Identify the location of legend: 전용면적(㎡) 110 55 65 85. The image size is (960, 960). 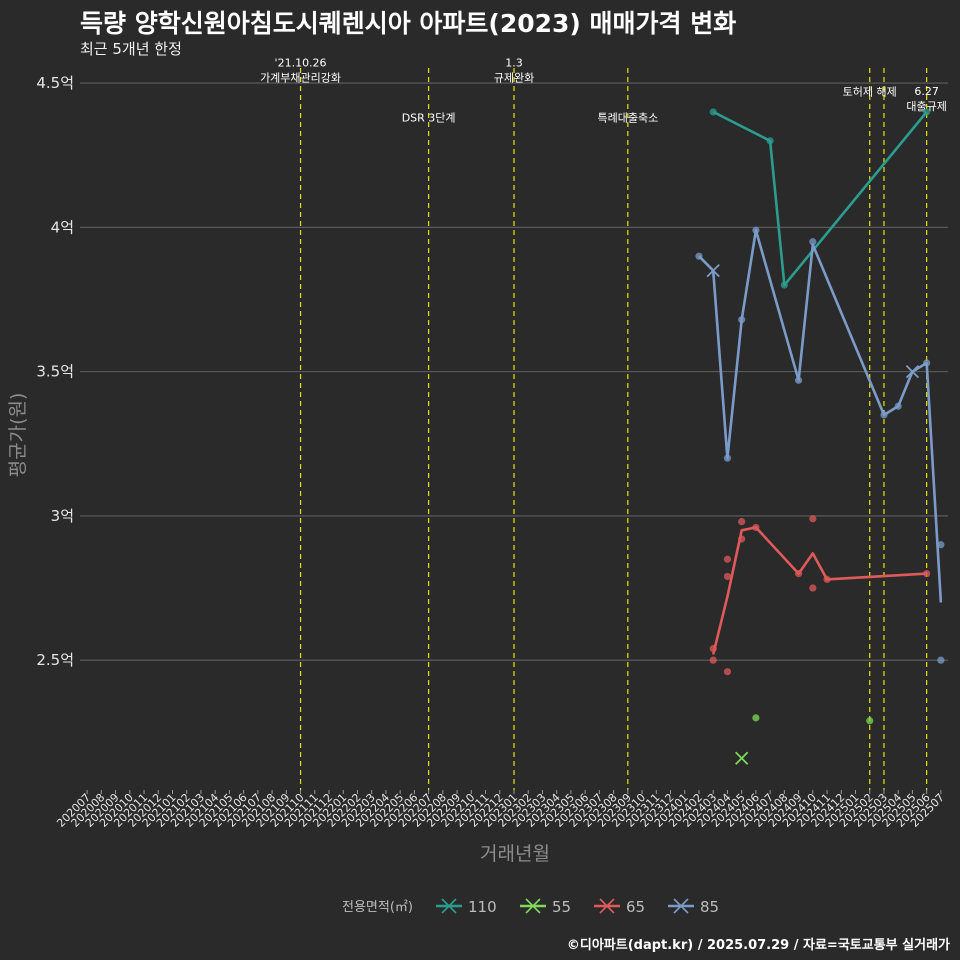
(530, 907).